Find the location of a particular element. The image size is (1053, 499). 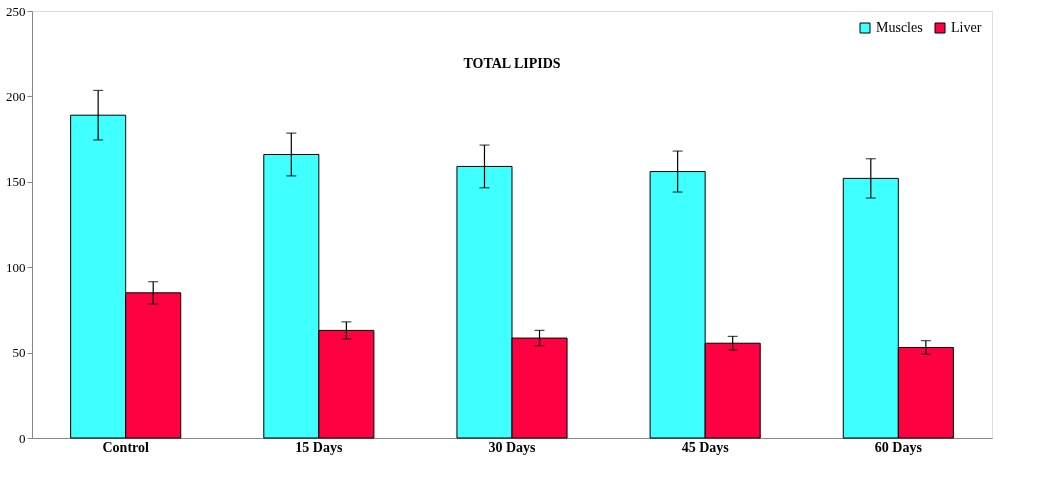

x-tick-label: 45 Days is located at coordinates (705, 447).